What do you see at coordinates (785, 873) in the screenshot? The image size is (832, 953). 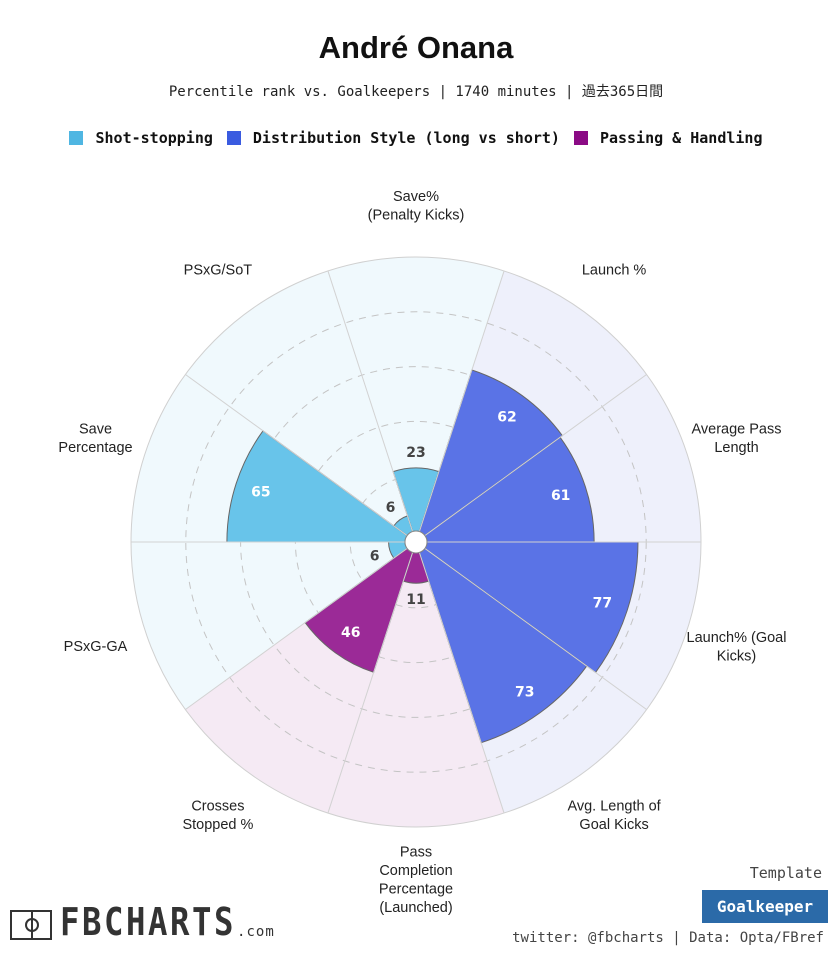 I see `template-label: Template` at bounding box center [785, 873].